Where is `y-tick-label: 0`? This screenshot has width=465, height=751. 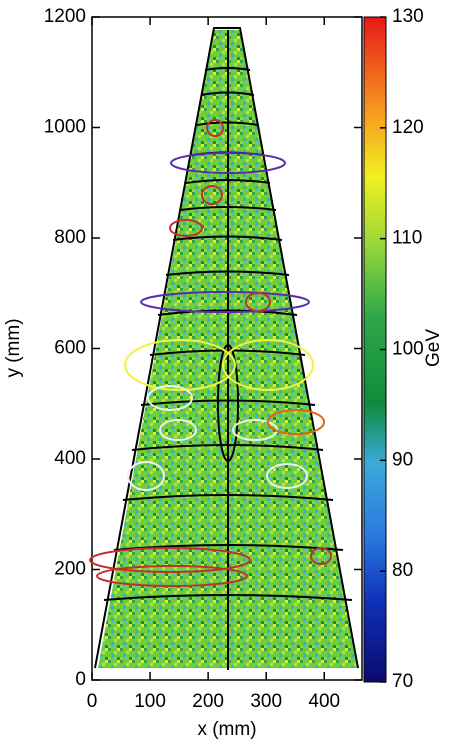 y-tick-label: 0 is located at coordinates (80, 679).